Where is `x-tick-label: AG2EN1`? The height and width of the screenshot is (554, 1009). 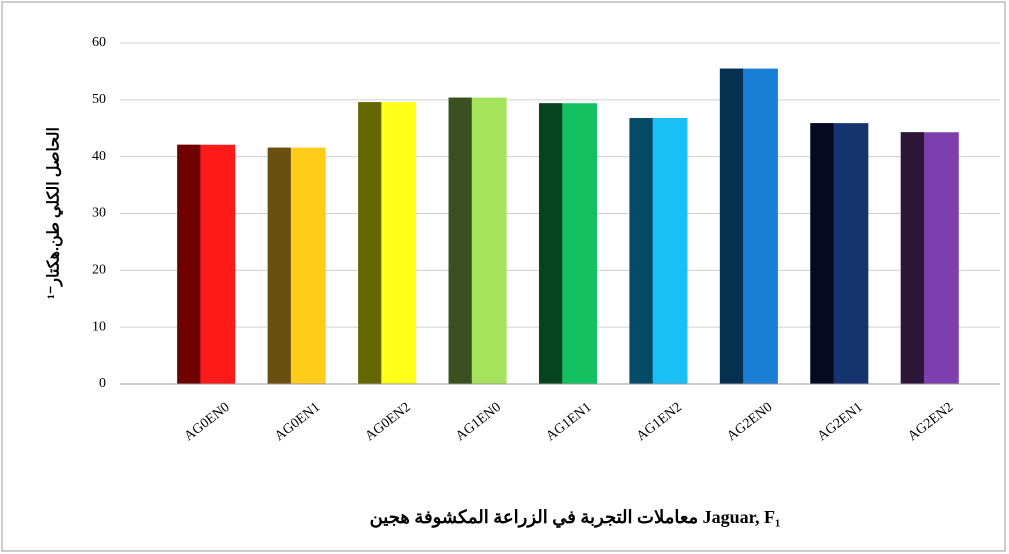 x-tick-label: AG2EN1 is located at coordinates (840, 422).